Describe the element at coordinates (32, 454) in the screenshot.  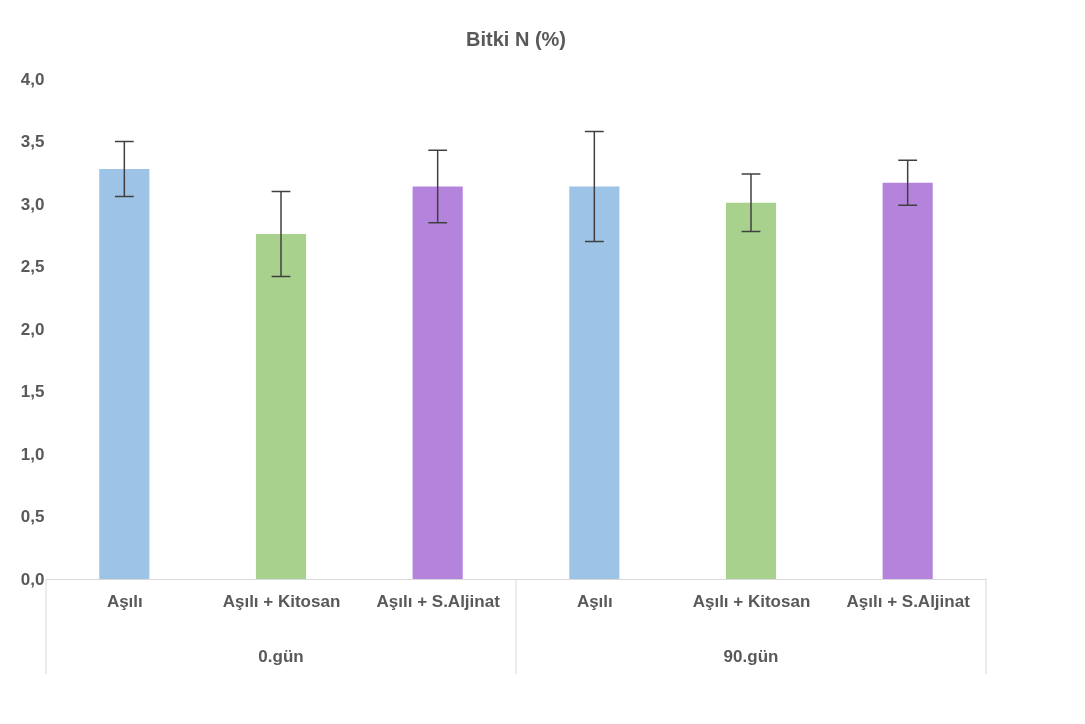
I see `y-tick-label: 1,0` at that location.